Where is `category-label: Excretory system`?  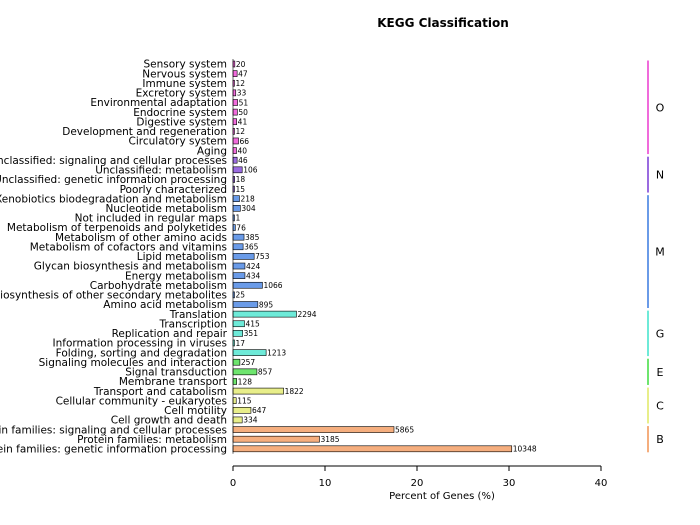
category-label: Excretory system is located at coordinates (181, 94).